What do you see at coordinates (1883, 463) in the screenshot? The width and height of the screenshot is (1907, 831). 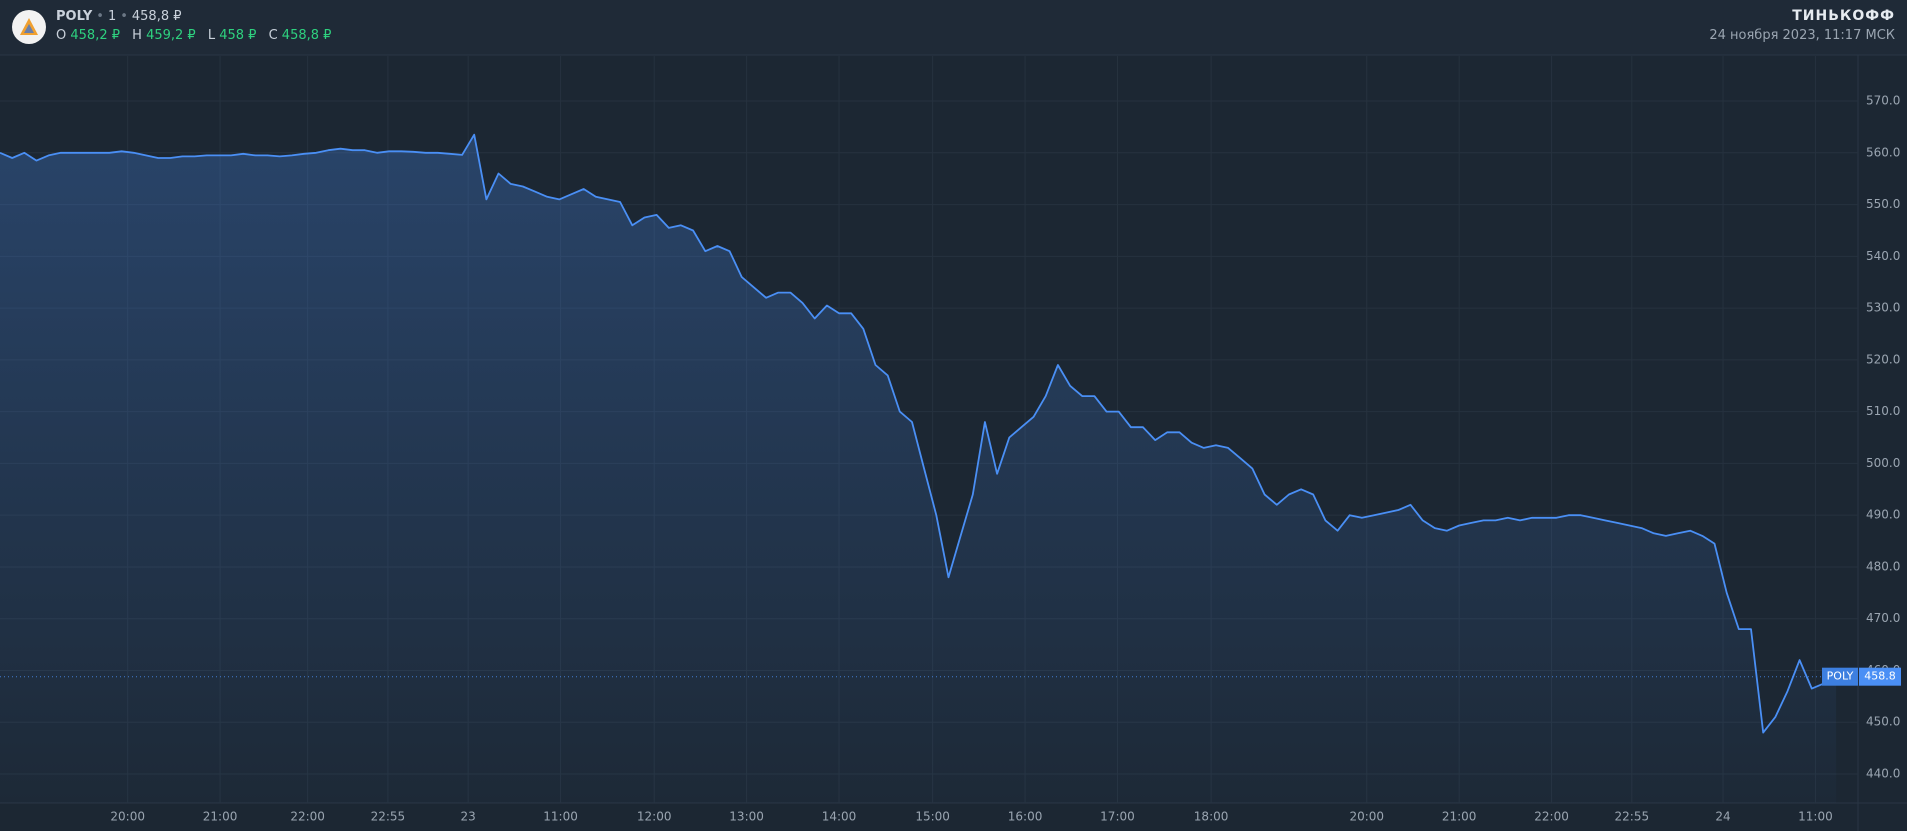 I see `y-tick-label: 500.0` at bounding box center [1883, 463].